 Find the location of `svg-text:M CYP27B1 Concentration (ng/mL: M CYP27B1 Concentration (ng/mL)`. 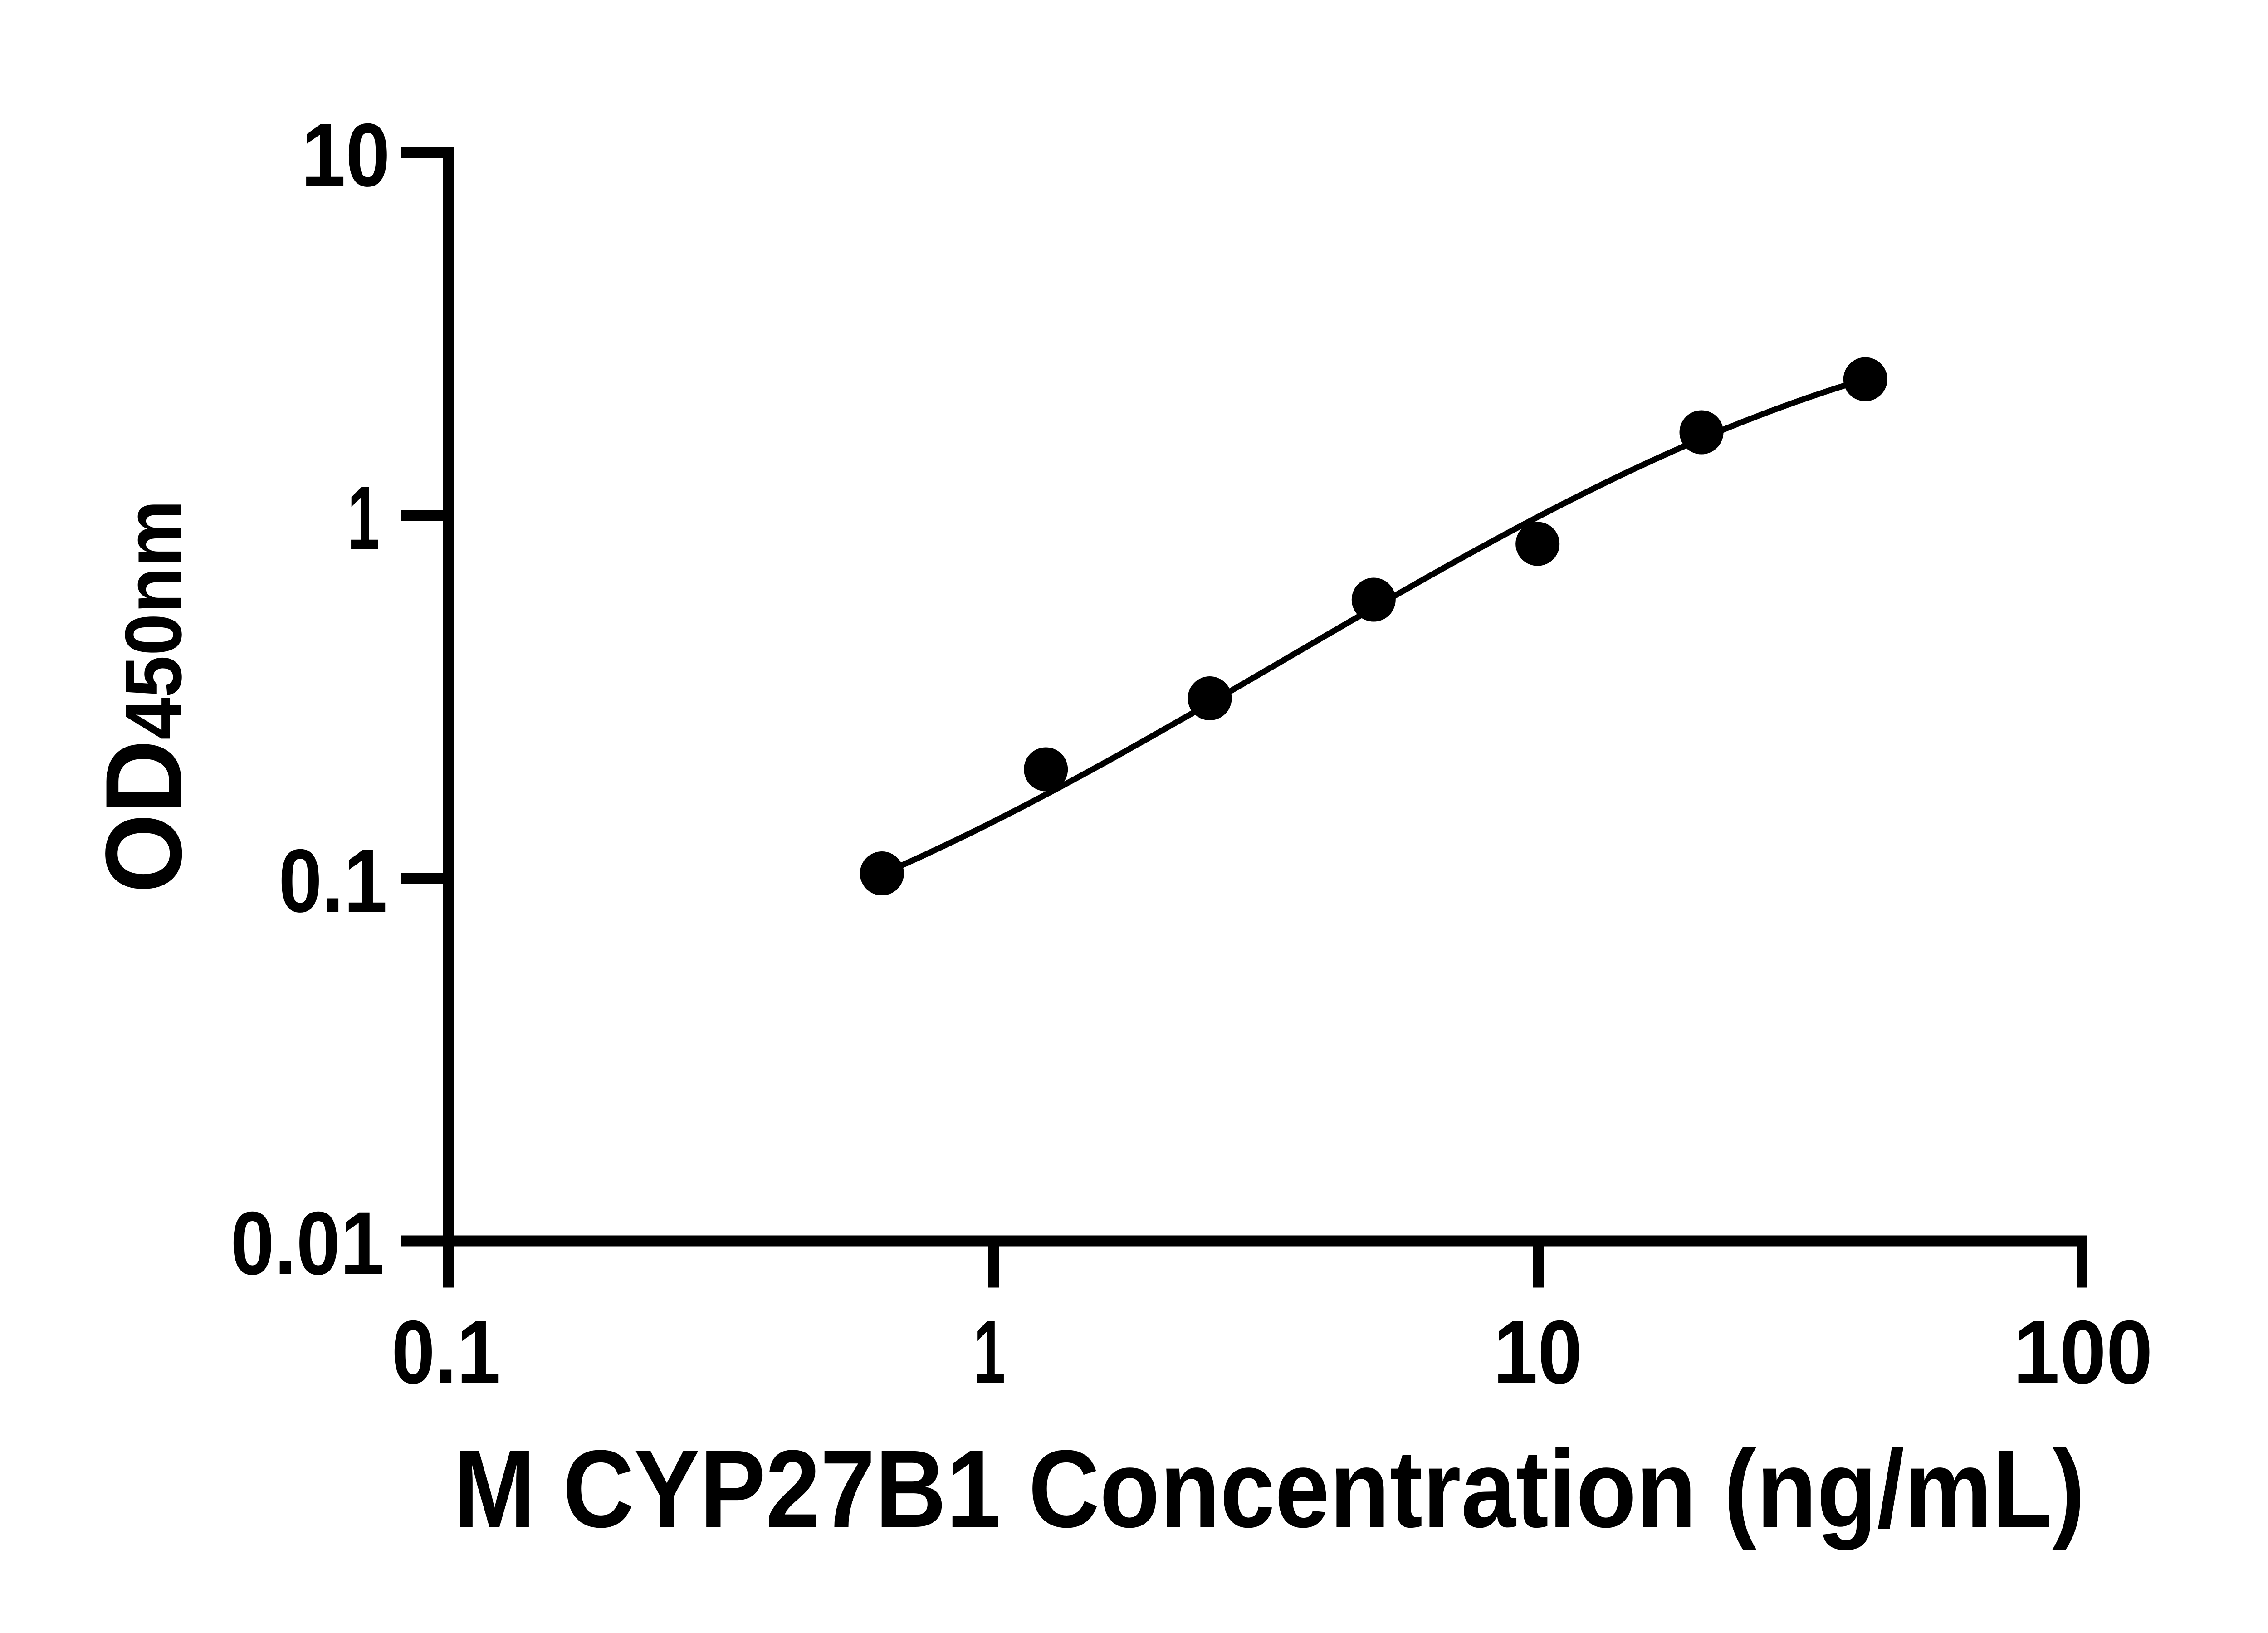

svg-text:M CYP27B1 Concentration (ng/mL: M CYP27B1 Concentration (ng/mL) is located at coordinates (1270, 1489).